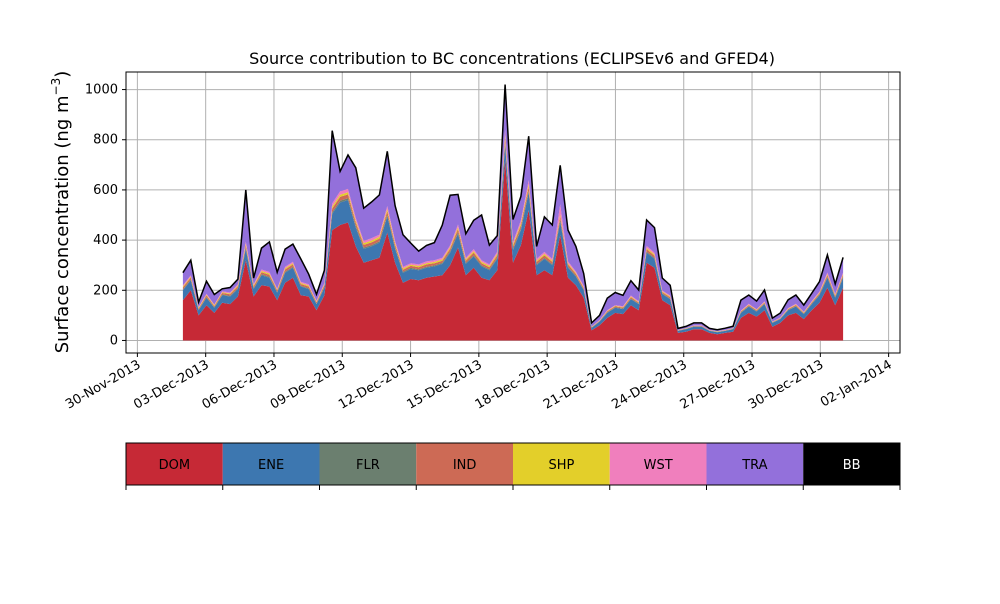  Describe the element at coordinates (105, 290) in the screenshot. I see `y-tick-label: 200` at that location.